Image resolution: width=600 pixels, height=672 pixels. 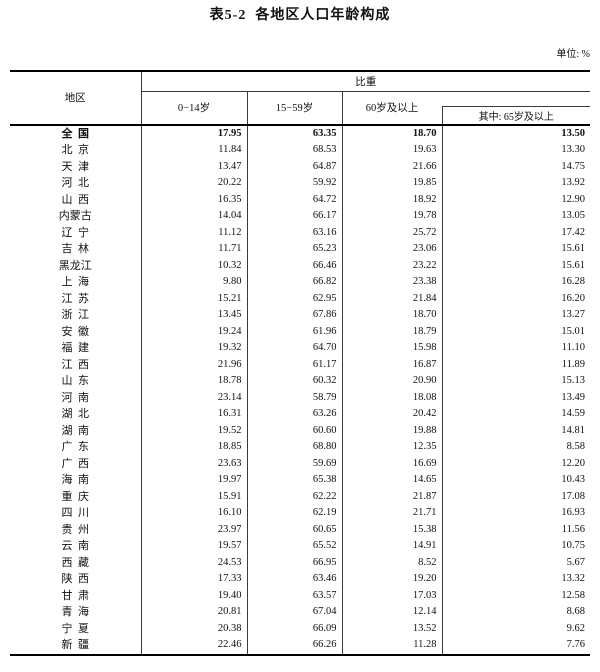 What do you see at coordinates (300, 562) in the screenshot?
I see `table-row: 西 藏 24.53 66.95 8.52 5.67` at bounding box center [300, 562].